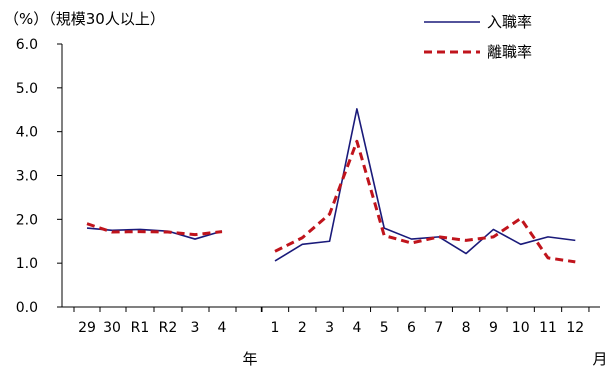 This screenshot has width=616, height=370. Describe the element at coordinates (27, 264) in the screenshot. I see `y-tick-label: 1.0` at that location.